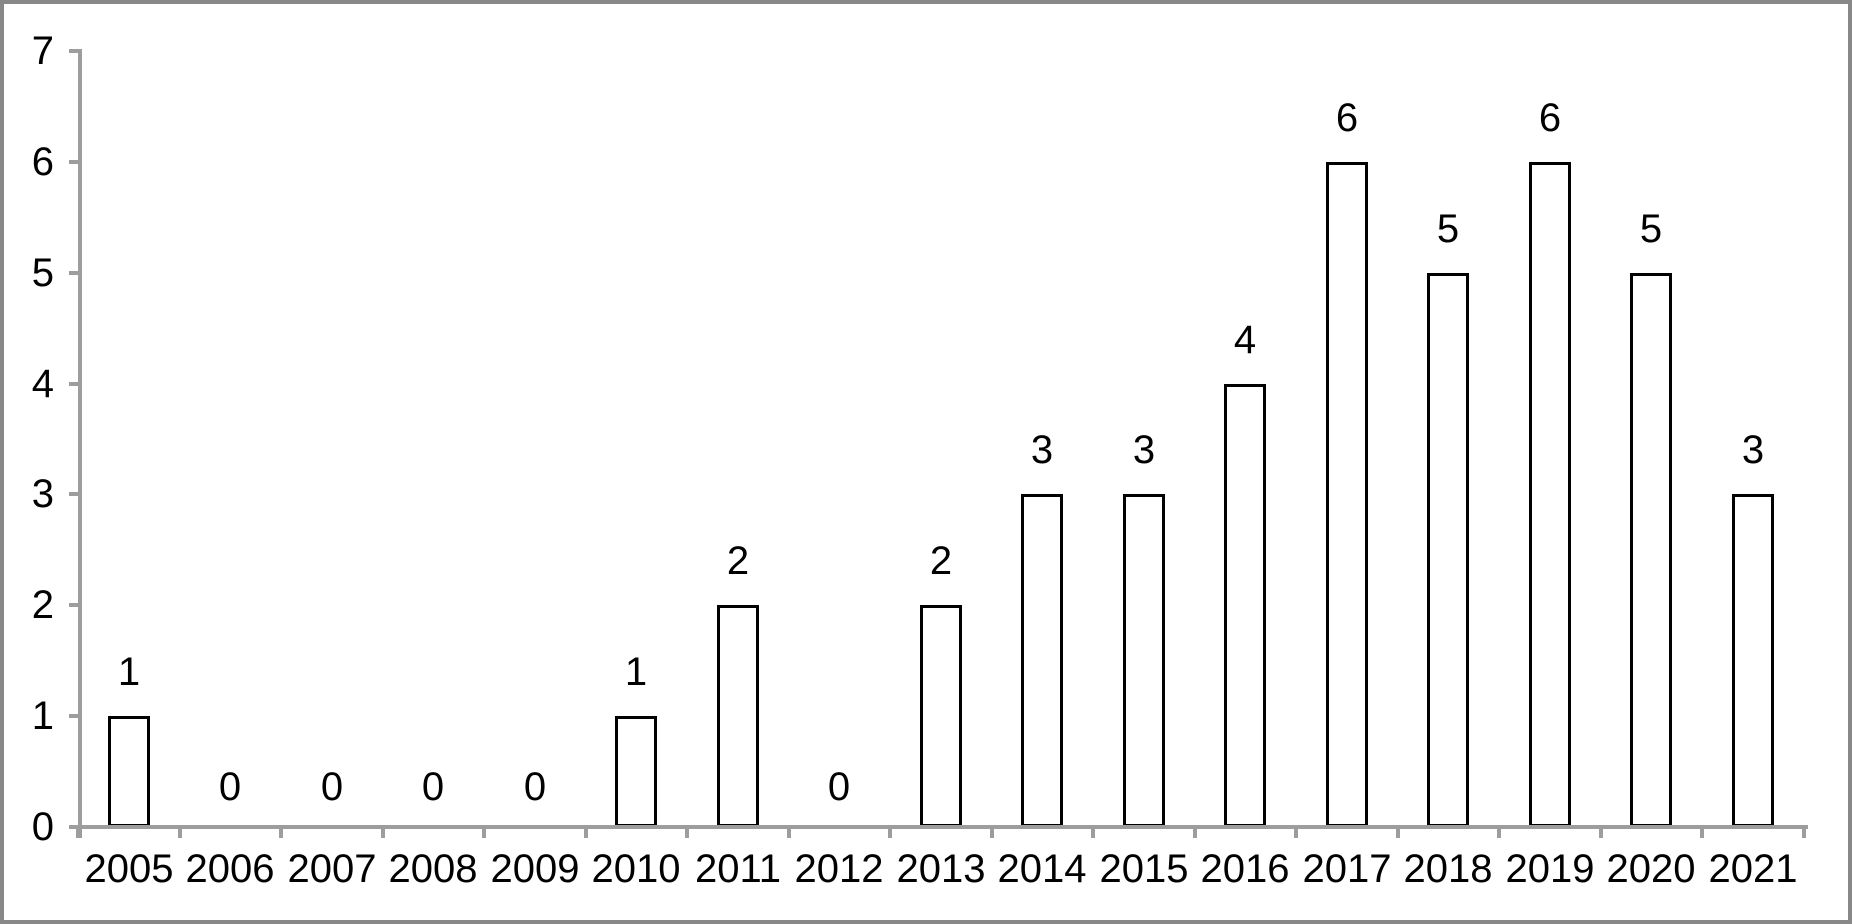 The height and width of the screenshot is (924, 1852). What do you see at coordinates (80, 444) in the screenshot?
I see `y-axis-line` at bounding box center [80, 444].